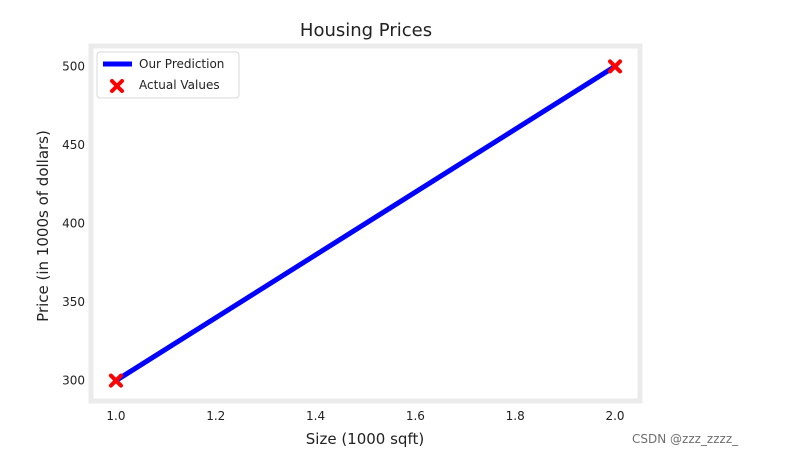 The height and width of the screenshot is (458, 788). Describe the element at coordinates (73, 224) in the screenshot. I see `y-tick-label: 400` at that location.